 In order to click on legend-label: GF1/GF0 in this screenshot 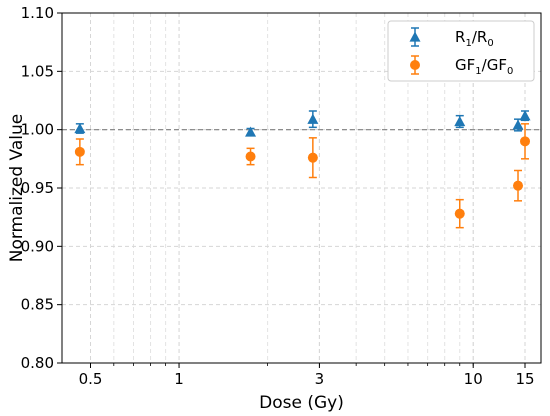, I will do `click(484, 66)`.